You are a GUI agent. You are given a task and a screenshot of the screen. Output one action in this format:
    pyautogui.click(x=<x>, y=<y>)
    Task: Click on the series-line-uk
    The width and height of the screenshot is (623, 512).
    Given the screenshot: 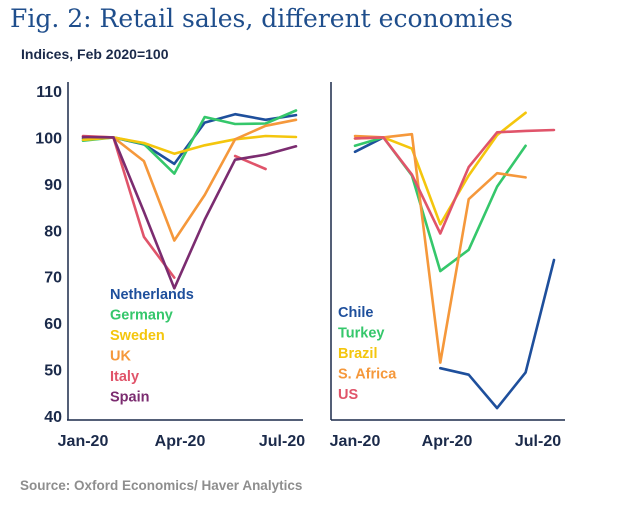 What is the action you would take?
    pyautogui.click(x=189, y=180)
    